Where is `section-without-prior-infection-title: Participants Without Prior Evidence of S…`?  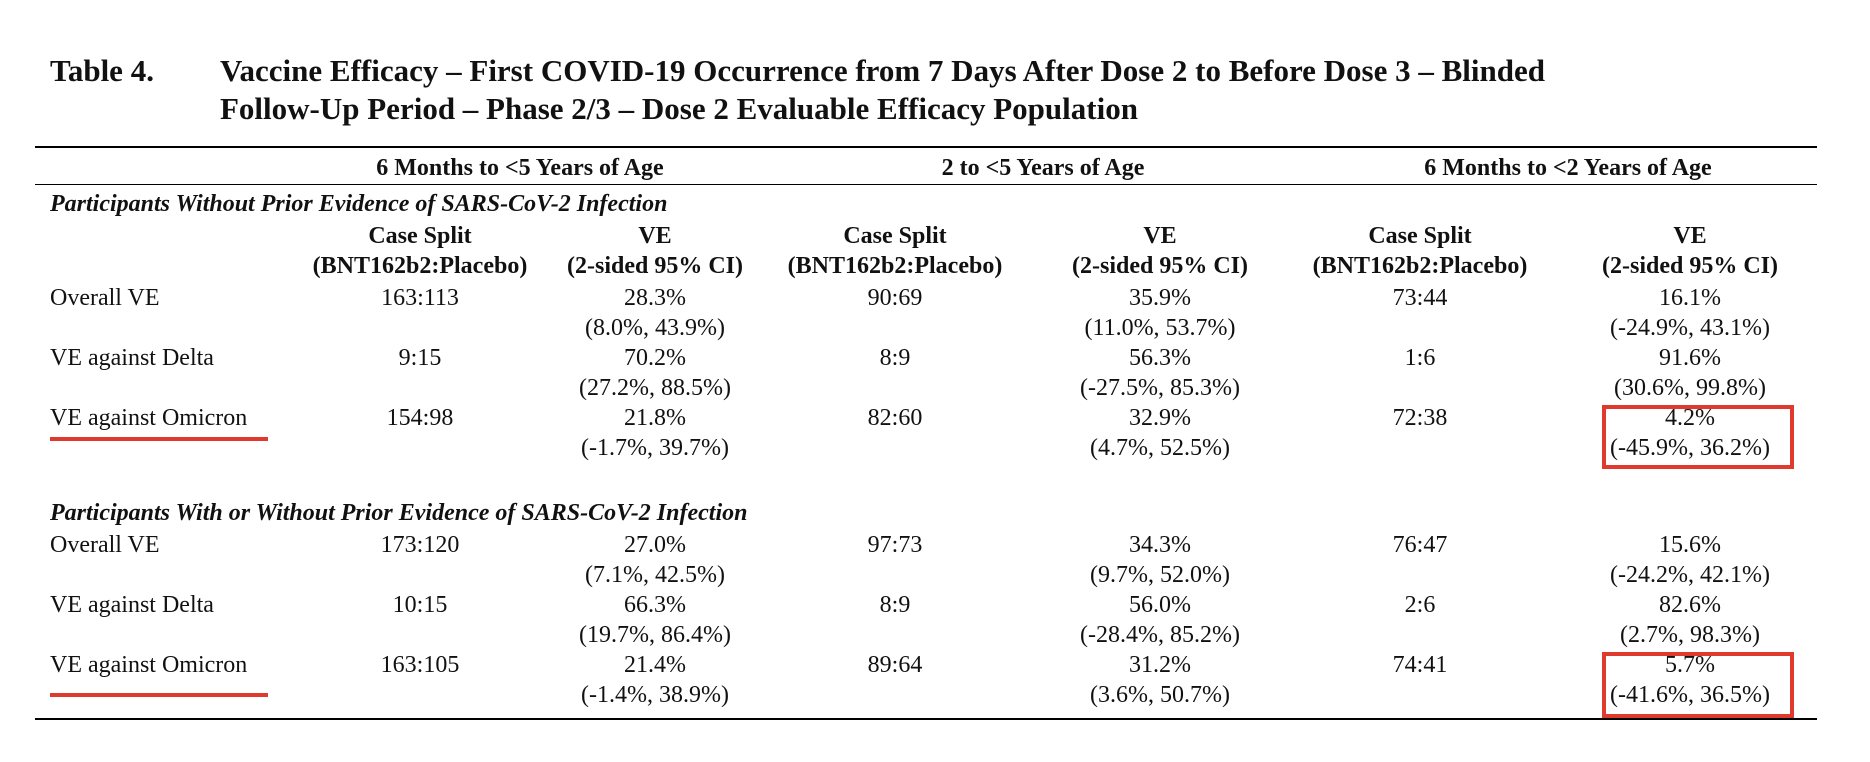
section-without-prior-infection-title: Participants Without Prior Evidence of S… is located at coordinates (359, 204).